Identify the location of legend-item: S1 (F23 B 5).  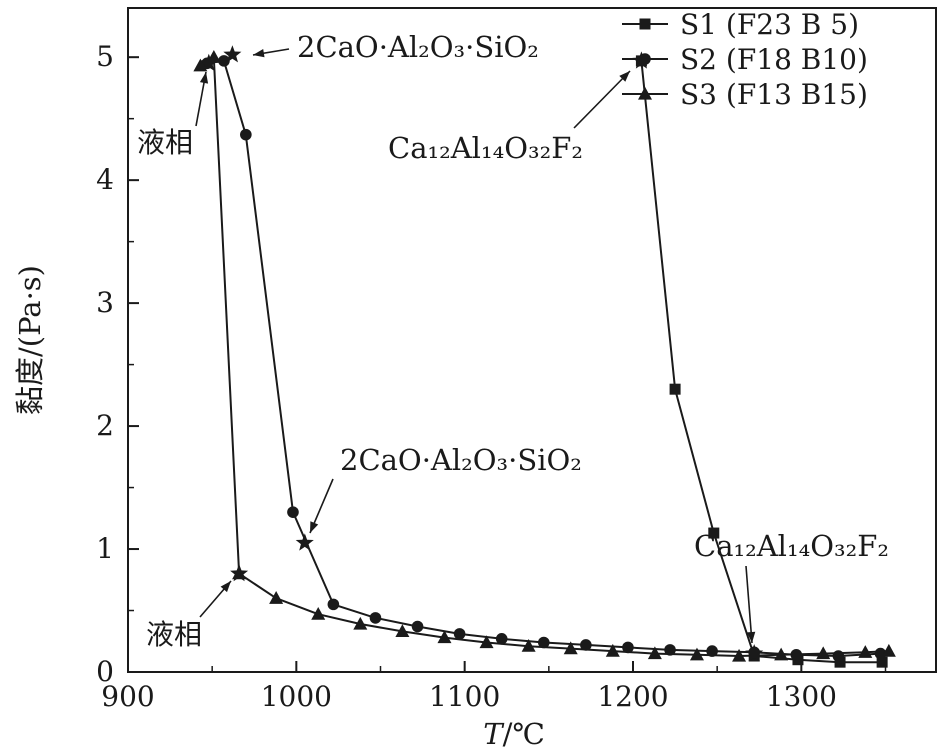
(740, 24).